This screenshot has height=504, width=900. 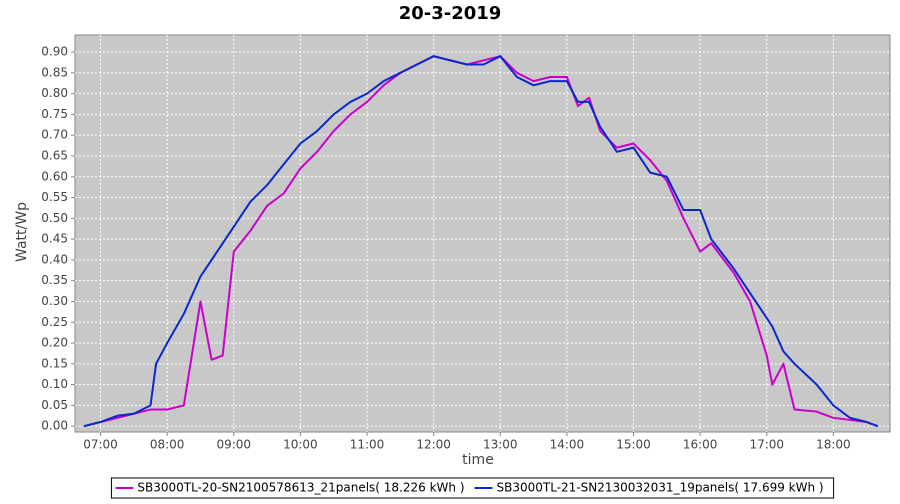 What do you see at coordinates (450, 13) in the screenshot?
I see `chart-title: 20-3-2019` at bounding box center [450, 13].